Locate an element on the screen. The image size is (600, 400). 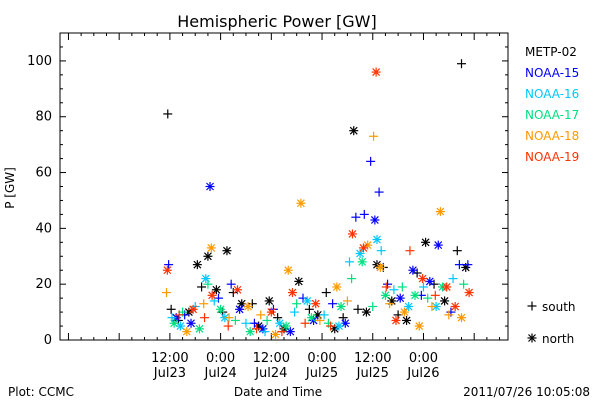
y-tick-label: 0 is located at coordinates (48, 340).